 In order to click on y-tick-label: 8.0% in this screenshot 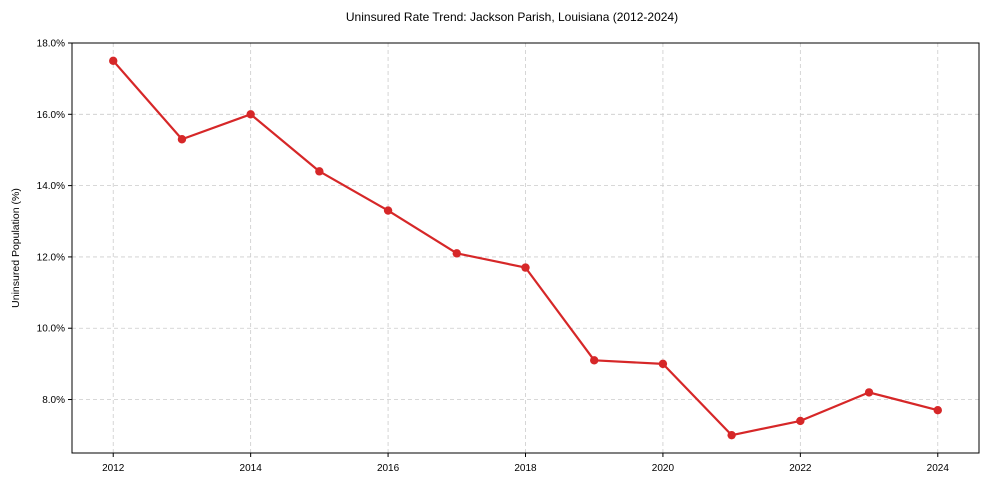, I will do `click(53, 400)`.